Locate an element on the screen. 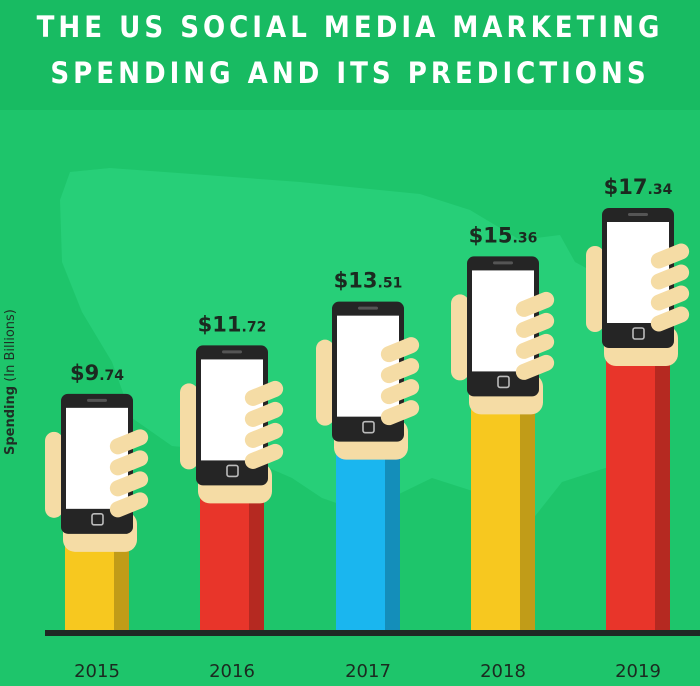 The image size is (700, 686). bar-2019: $17.34 2019 is located at coordinates (638, 428).